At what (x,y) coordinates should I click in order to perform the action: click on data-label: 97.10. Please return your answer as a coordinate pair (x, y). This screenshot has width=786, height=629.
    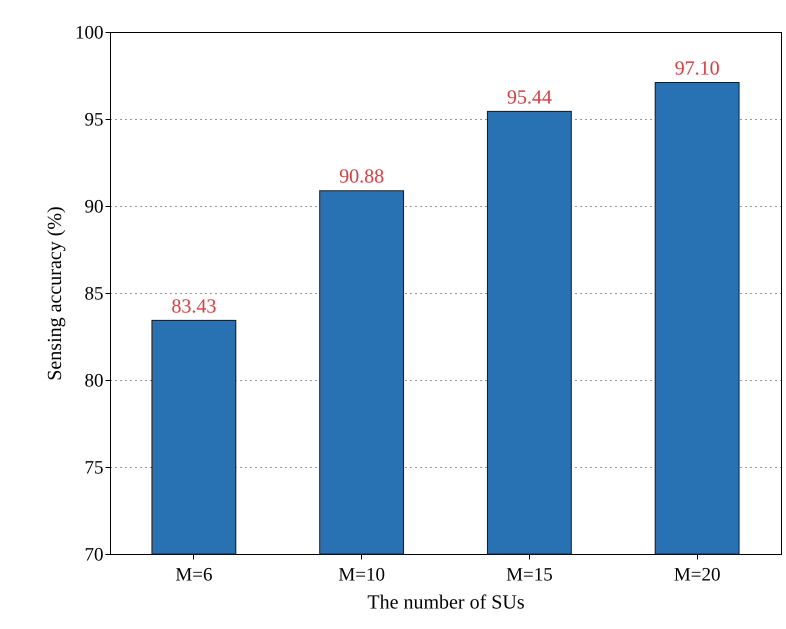
    Looking at the image, I should click on (697, 68).